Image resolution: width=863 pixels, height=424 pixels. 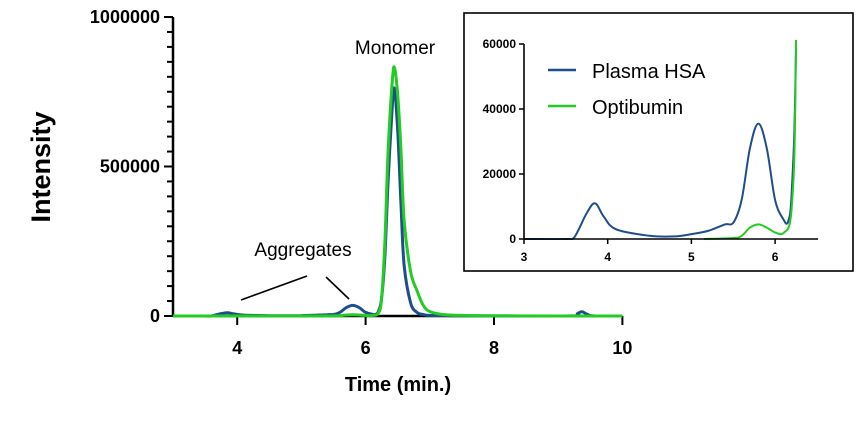 I want to click on inset-y-tick-label: 60000, so click(x=500, y=44).